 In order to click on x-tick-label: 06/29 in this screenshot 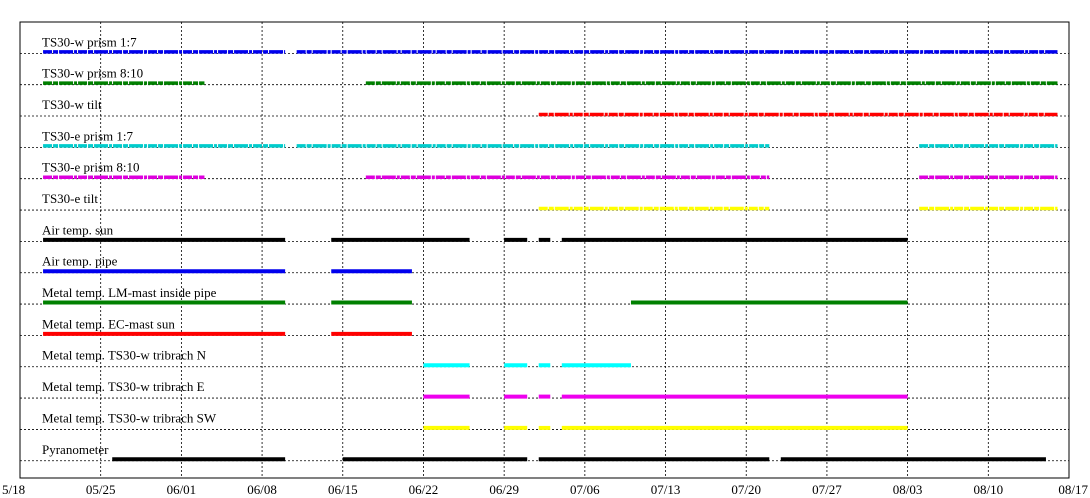, I will do `click(504, 489)`.